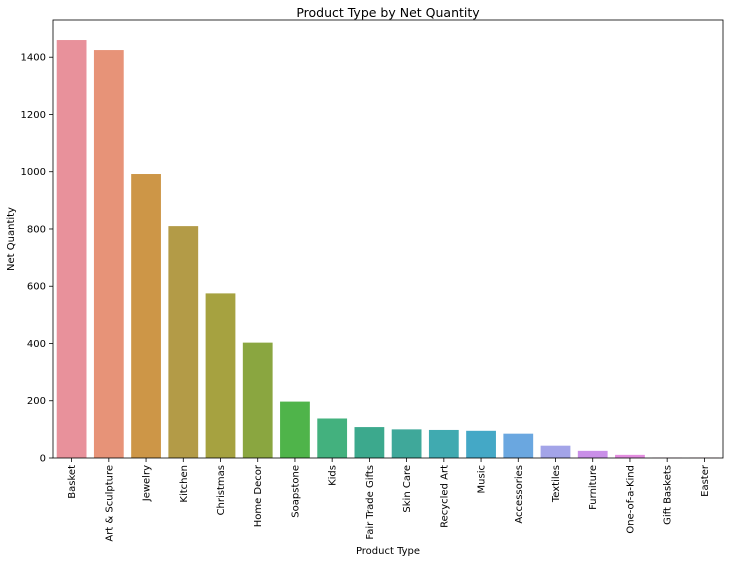 This screenshot has height=562, width=730. What do you see at coordinates (444, 496) in the screenshot?
I see `x-tick-label: Recycled Art` at bounding box center [444, 496].